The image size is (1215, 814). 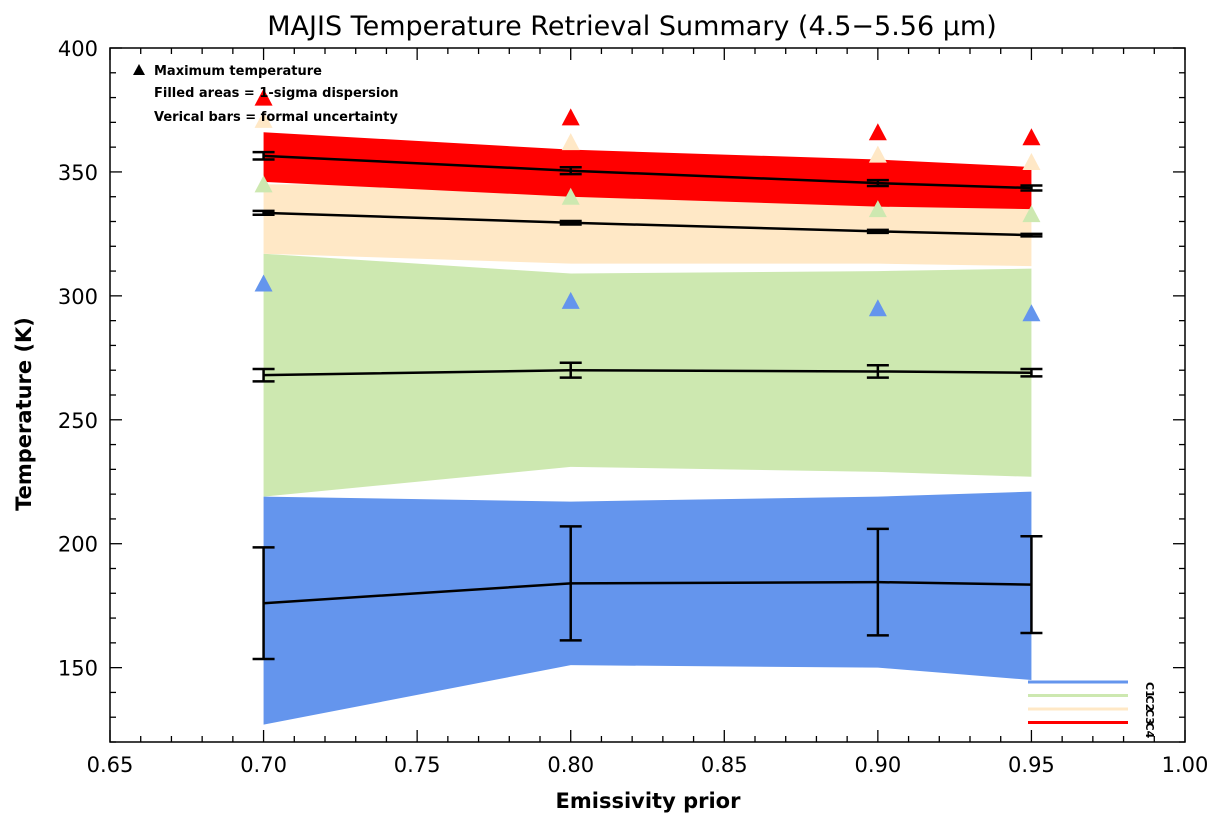 I want to click on legend-label-c4: C4, so click(x=1149, y=731).